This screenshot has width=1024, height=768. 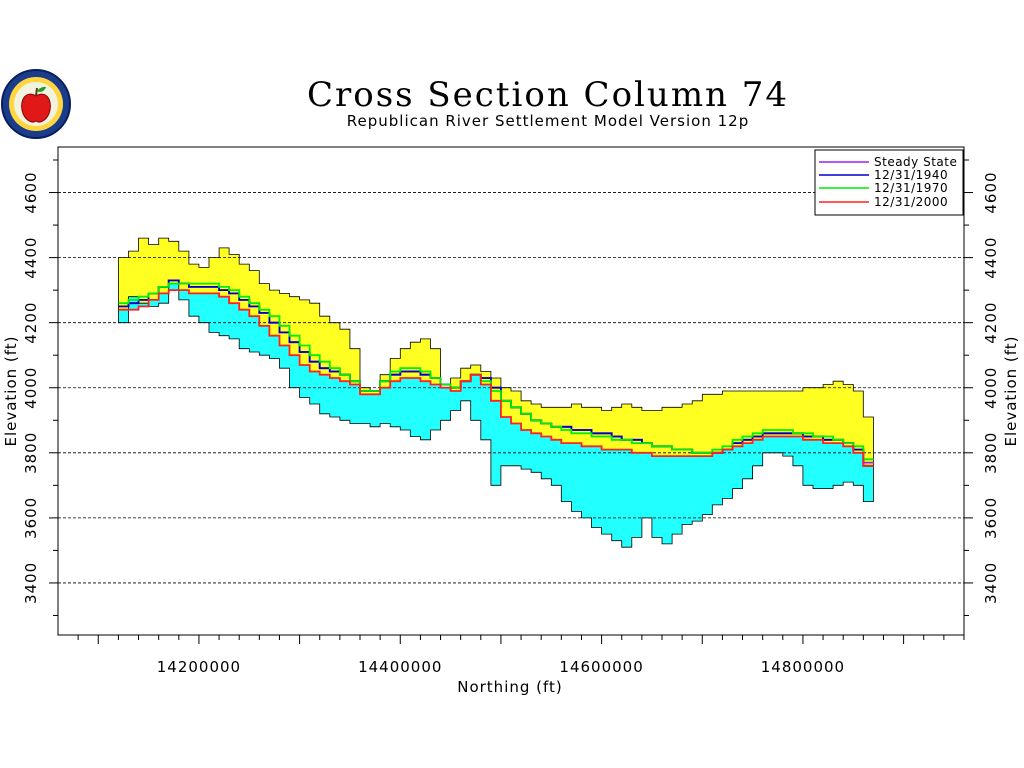 What do you see at coordinates (911, 202) in the screenshot?
I see `legend-label-2000: 12/31/2000` at bounding box center [911, 202].